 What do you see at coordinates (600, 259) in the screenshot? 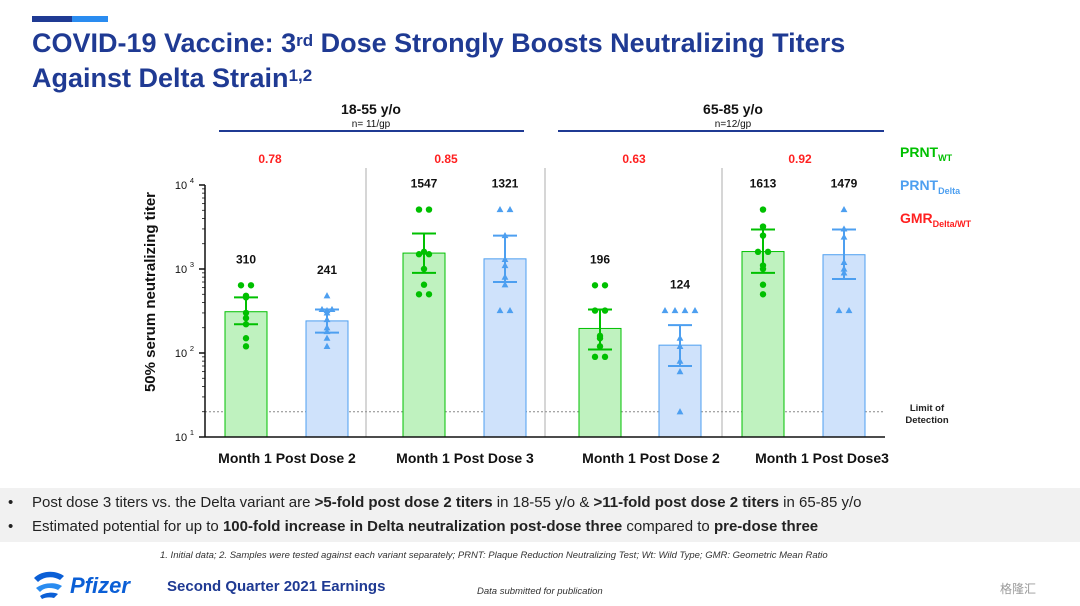
I see `bar-value-label-wt-3: 196` at bounding box center [600, 259].